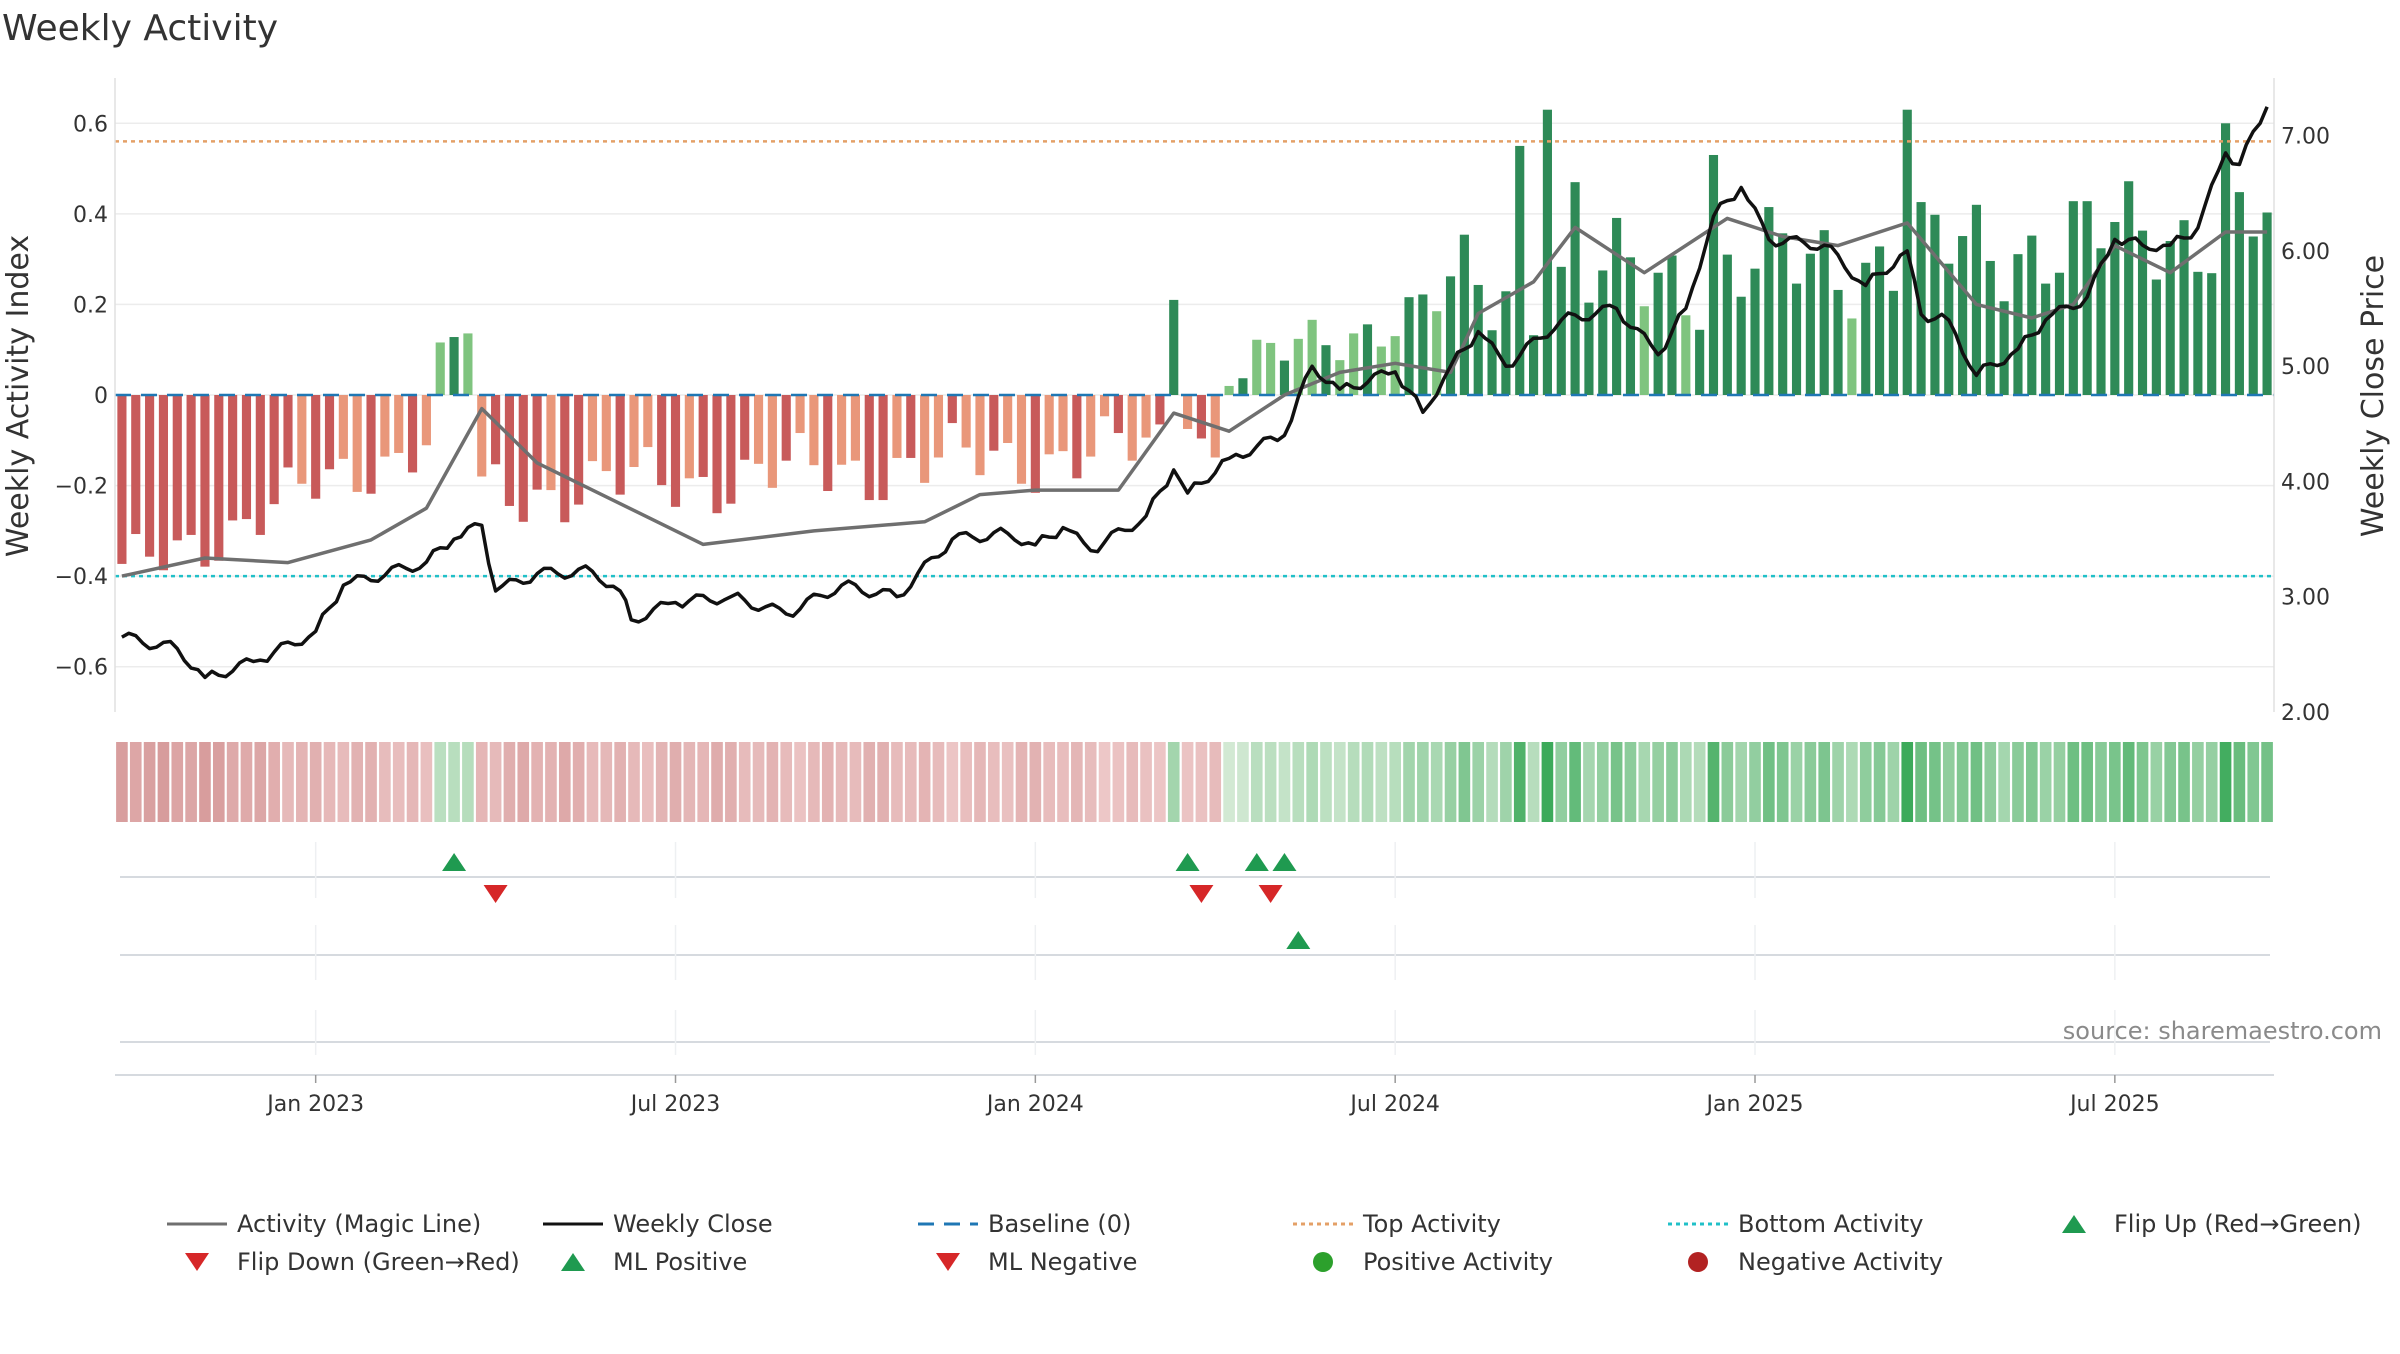  What do you see at coordinates (2305, 252) in the screenshot?
I see `y-tick-right: 6.00` at bounding box center [2305, 252].